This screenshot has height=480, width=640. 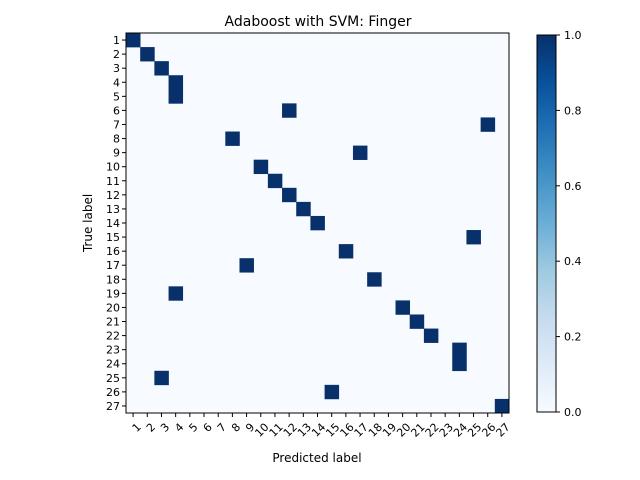 I want to click on x-tick-label: 2, so click(x=151, y=428).